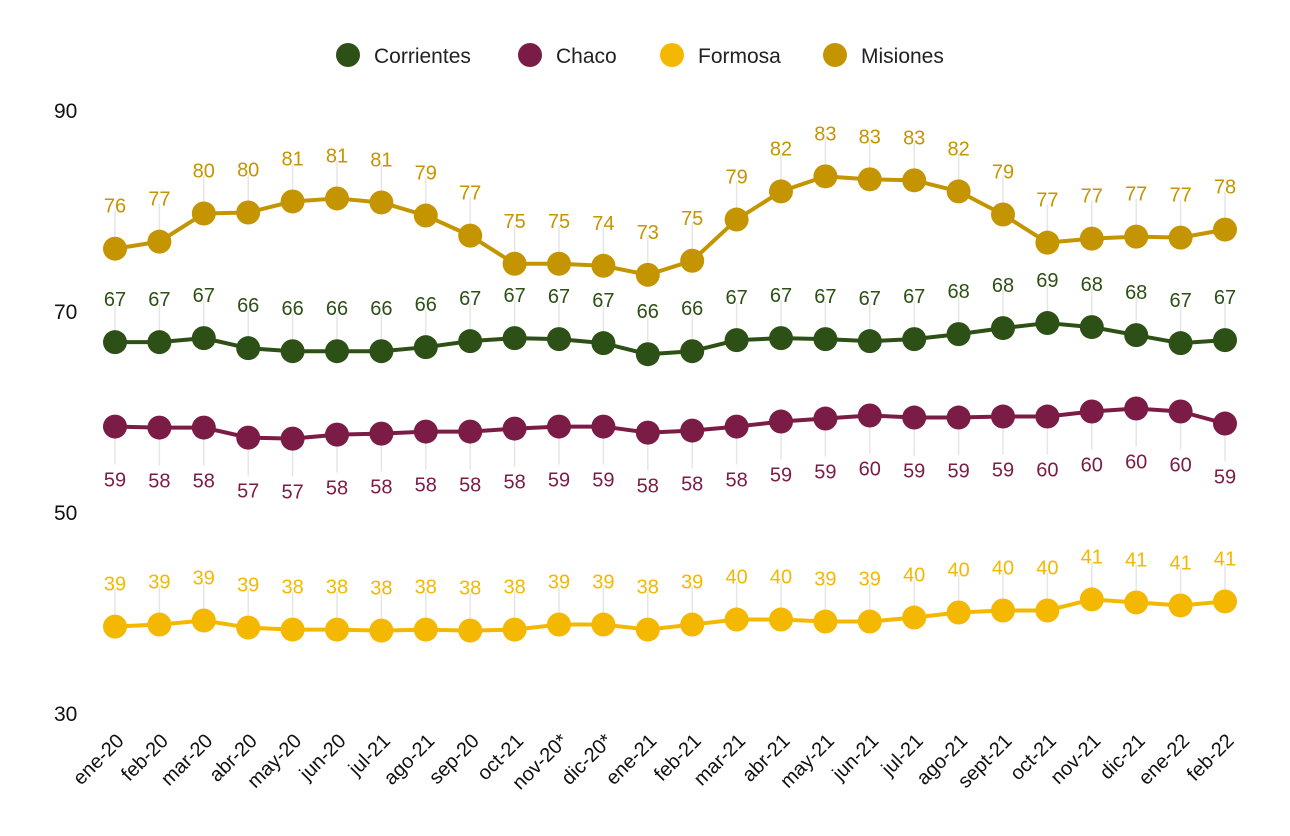 This screenshot has width=1290, height=836. What do you see at coordinates (410, 760) in the screenshot?
I see `x-tick-label: ago-21` at bounding box center [410, 760].